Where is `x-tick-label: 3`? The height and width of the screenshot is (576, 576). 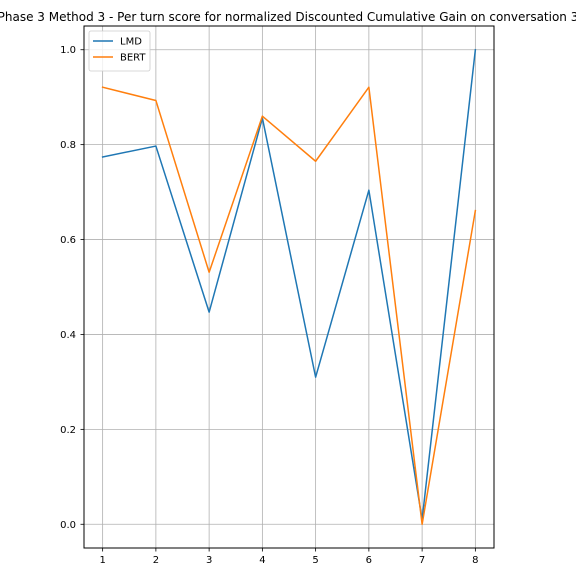 x-tick-label: 3 is located at coordinates (209, 560).